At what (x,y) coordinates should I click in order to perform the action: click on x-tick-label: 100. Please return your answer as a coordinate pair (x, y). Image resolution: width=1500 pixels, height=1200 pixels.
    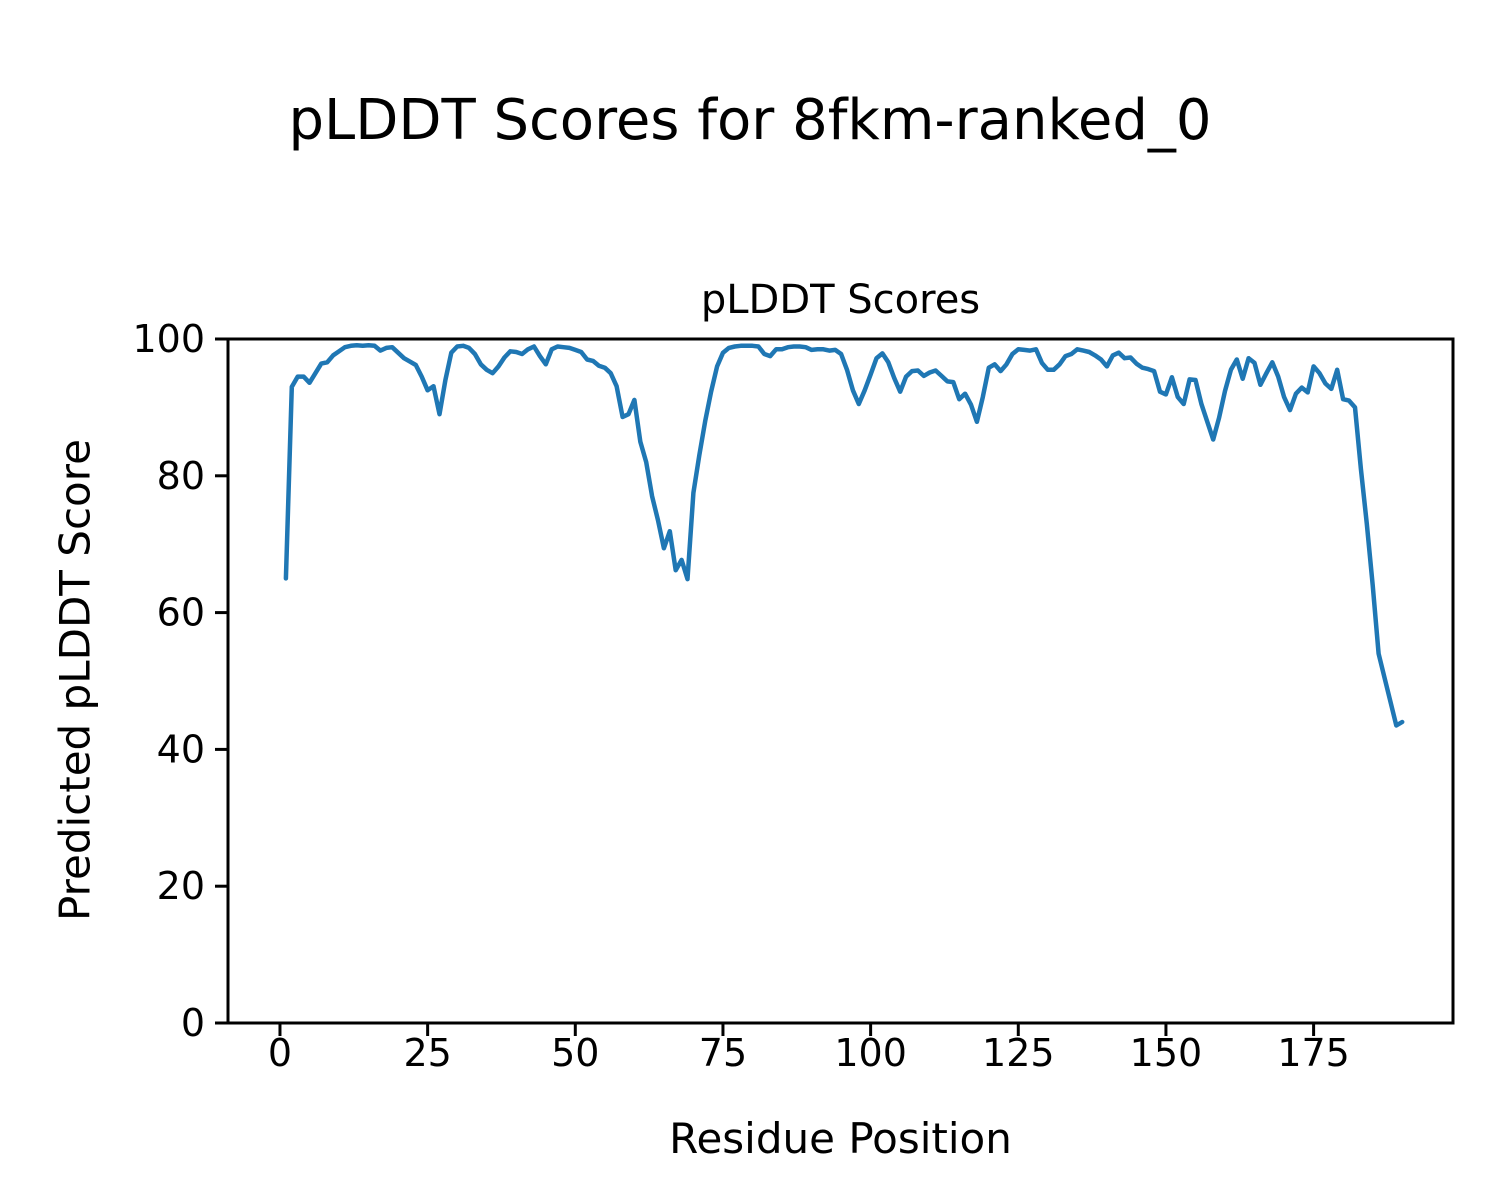
    Looking at the image, I should click on (870, 1053).